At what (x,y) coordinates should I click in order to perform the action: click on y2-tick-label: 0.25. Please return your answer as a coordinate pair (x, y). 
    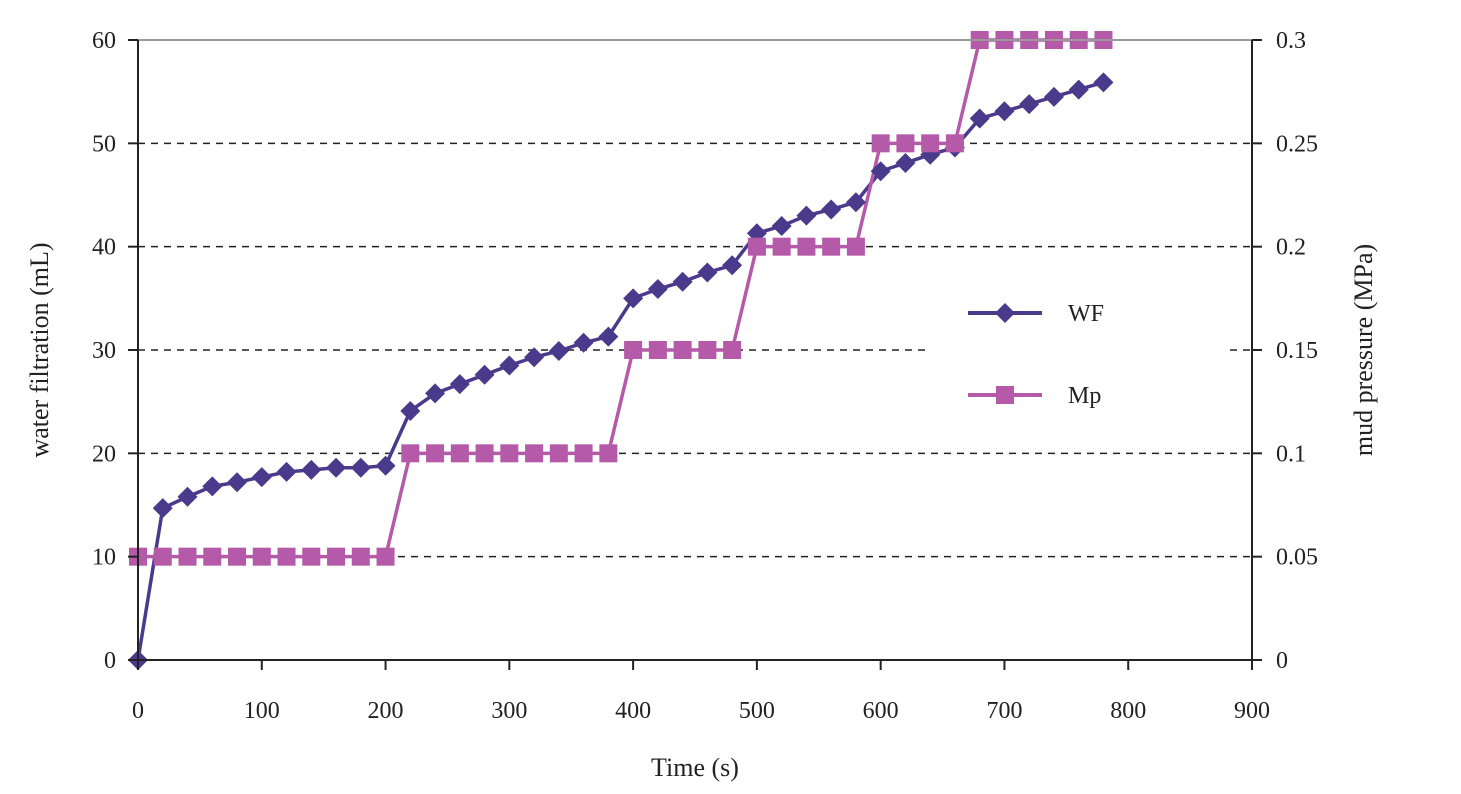
    Looking at the image, I should click on (1297, 144).